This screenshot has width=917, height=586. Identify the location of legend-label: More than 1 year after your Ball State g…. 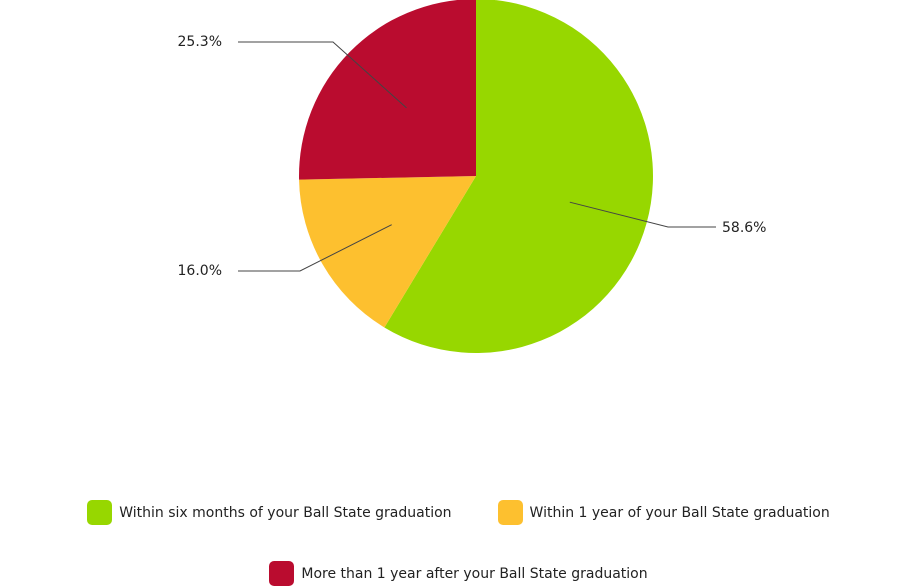
(474, 573).